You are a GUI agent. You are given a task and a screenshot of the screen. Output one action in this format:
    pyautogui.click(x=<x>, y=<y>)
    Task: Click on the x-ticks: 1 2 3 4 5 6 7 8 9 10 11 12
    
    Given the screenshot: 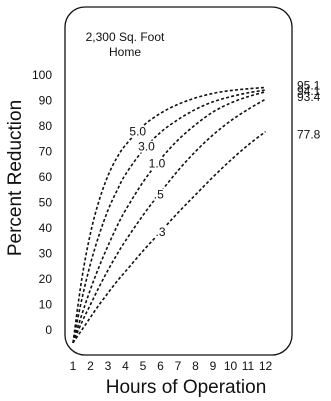 What is the action you would take?
    pyautogui.click(x=171, y=366)
    